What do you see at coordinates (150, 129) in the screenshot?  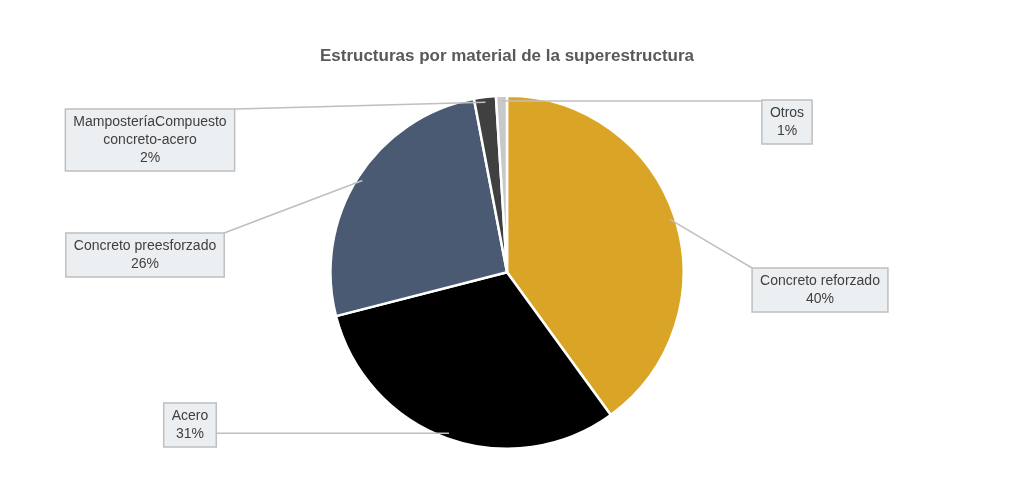 I see `slice-label: MamposteríaCompuesto concreto-acero` at bounding box center [150, 129].